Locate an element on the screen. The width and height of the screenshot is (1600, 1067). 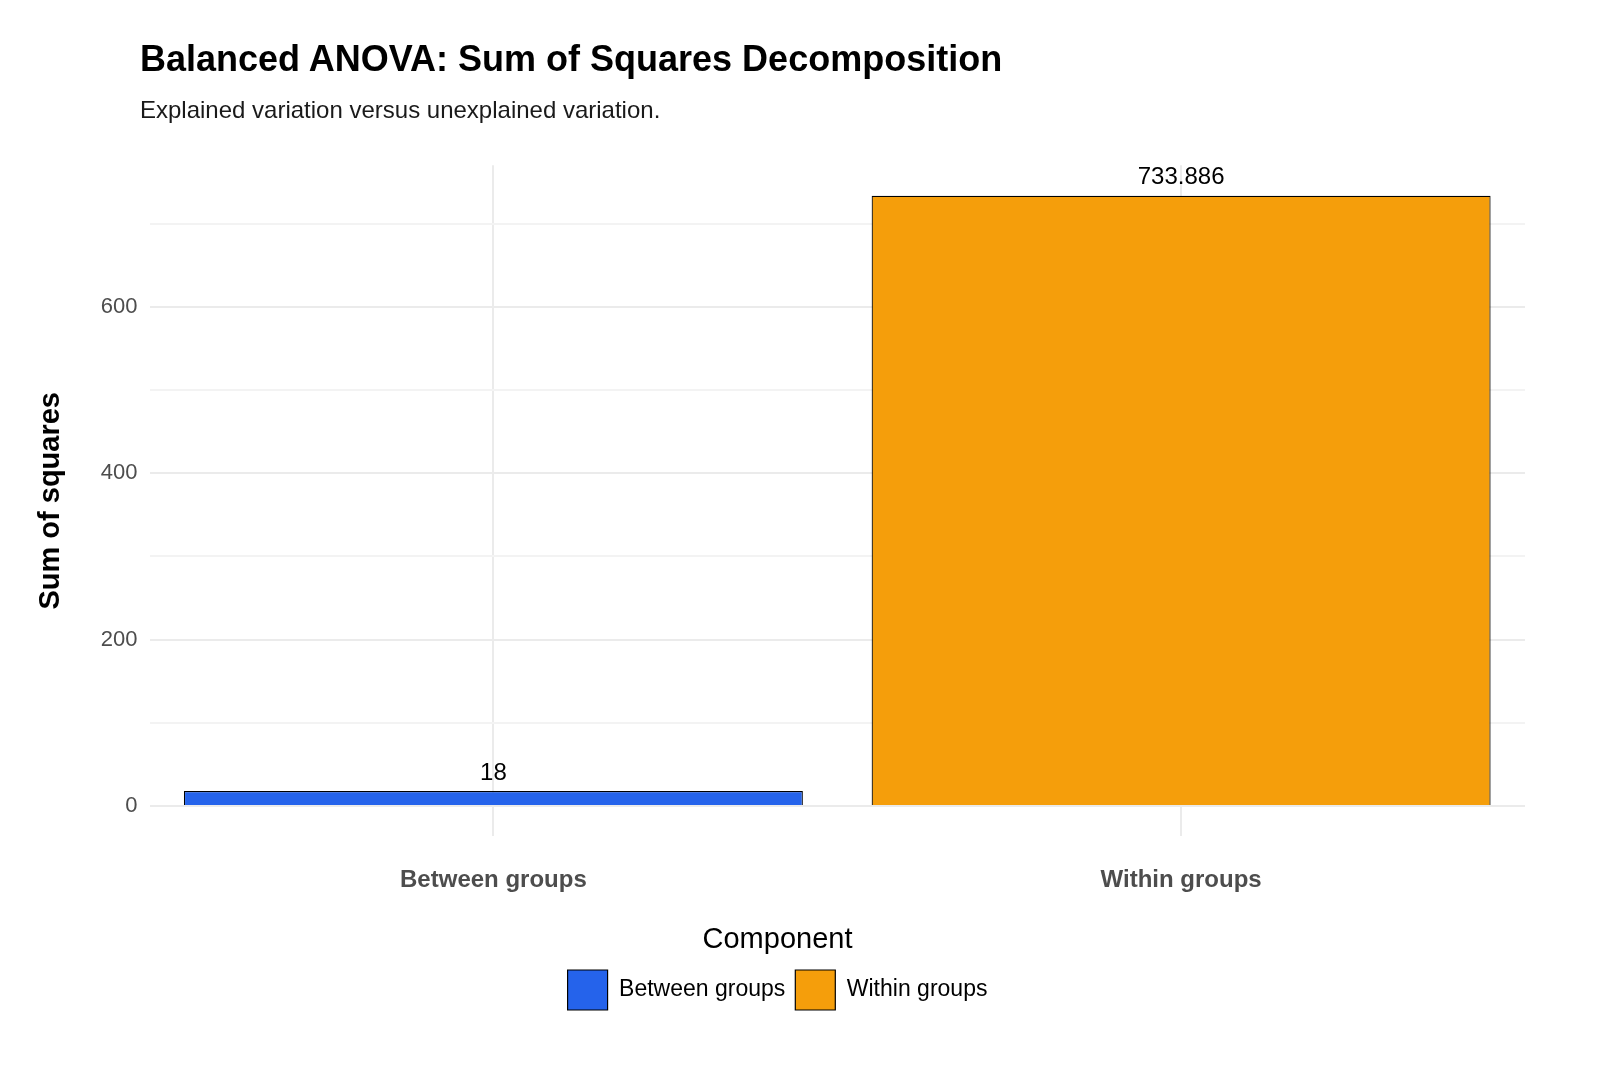
data-label: 18 is located at coordinates (493, 771).